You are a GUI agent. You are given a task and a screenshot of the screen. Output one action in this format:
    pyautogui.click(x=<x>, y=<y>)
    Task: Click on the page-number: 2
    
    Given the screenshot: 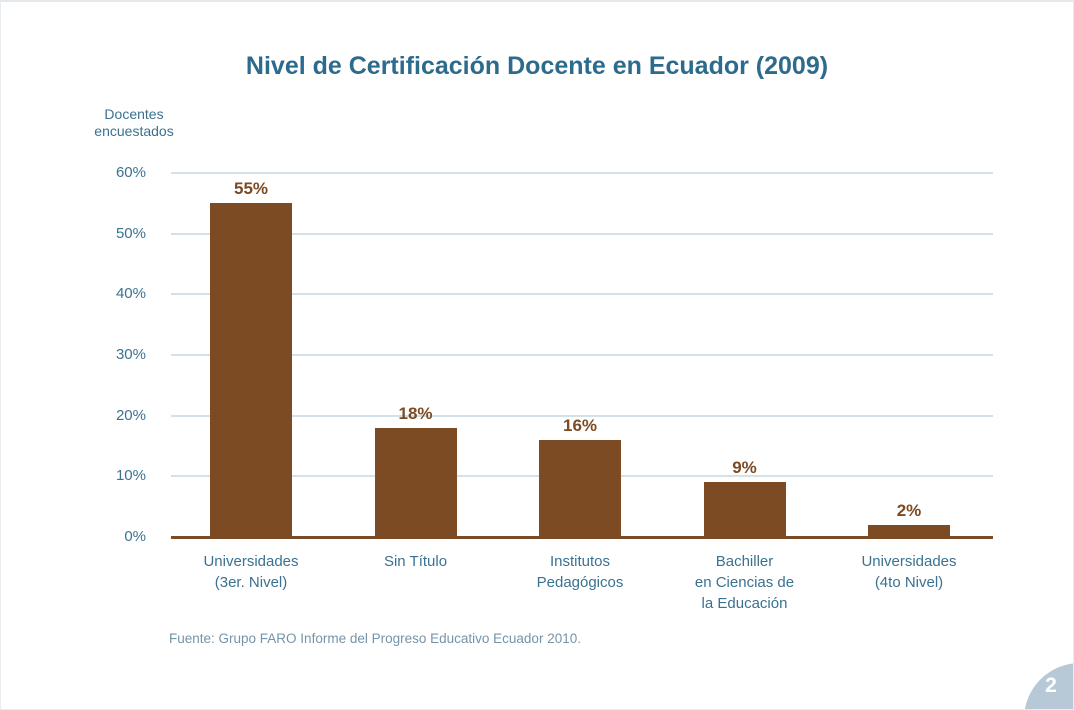 What is the action you would take?
    pyautogui.click(x=1051, y=685)
    